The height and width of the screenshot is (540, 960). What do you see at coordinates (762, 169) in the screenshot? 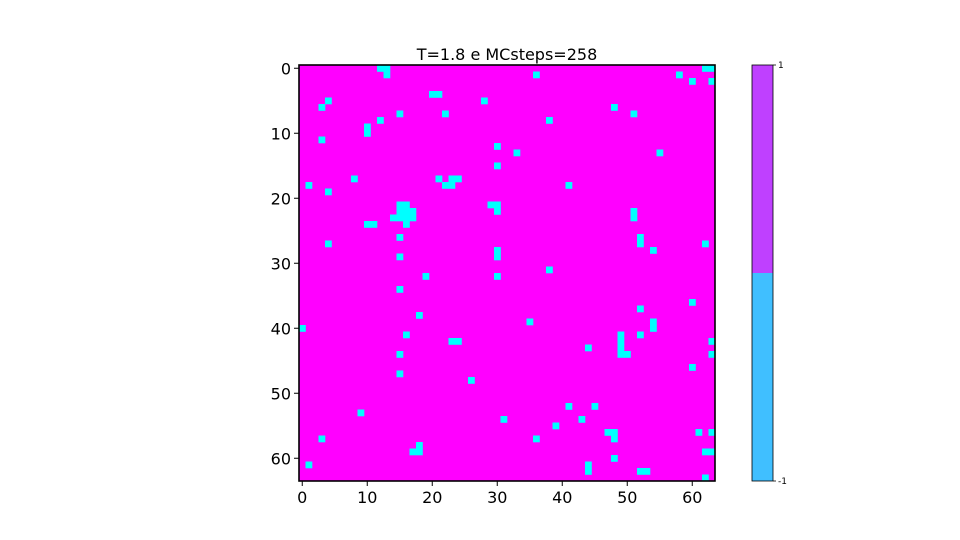
I see `colorbar-segment-positive` at bounding box center [762, 169].